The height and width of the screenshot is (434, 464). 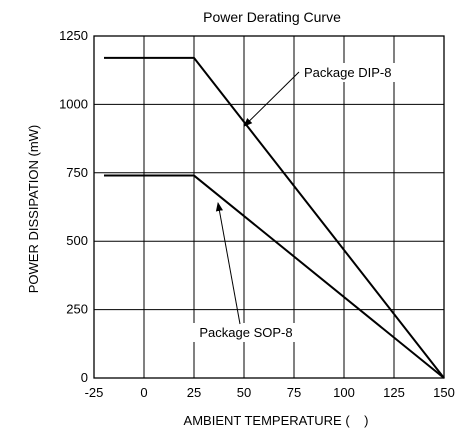 I want to click on y-tick-label: 250, so click(x=77, y=309).